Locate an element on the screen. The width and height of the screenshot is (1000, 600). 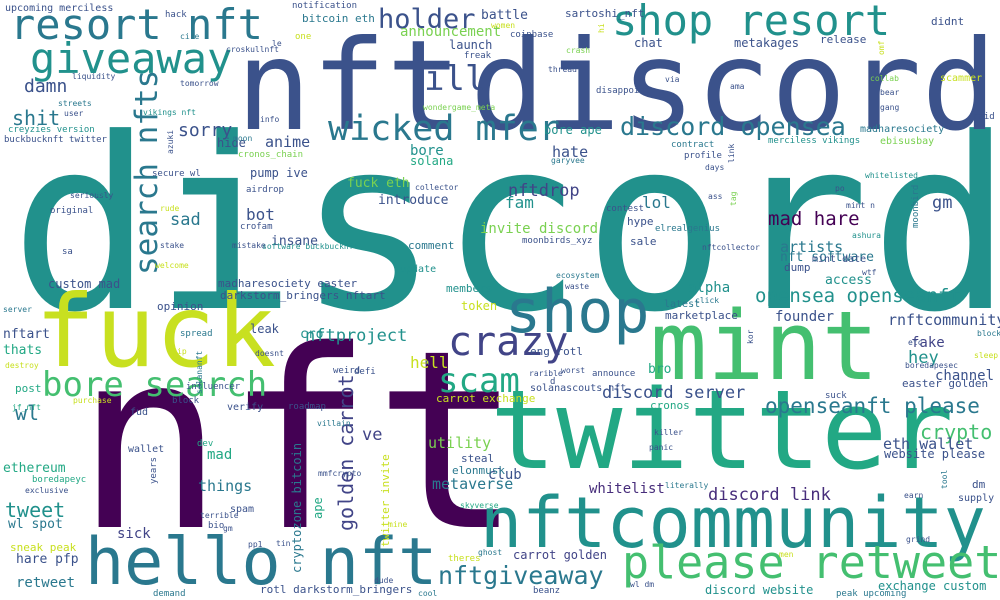
cloud-word: fake is located at coordinates (928, 343).